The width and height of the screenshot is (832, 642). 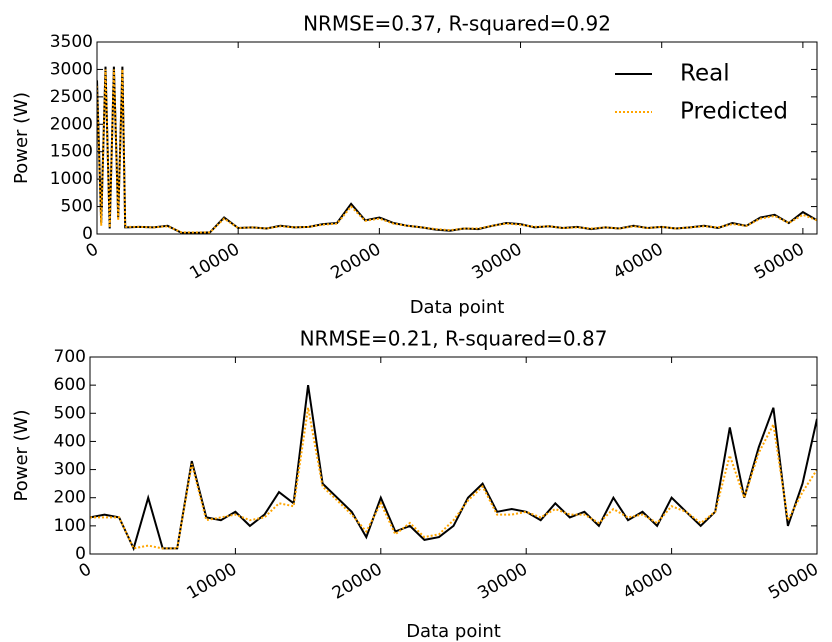 I want to click on y-tick-label: 400, so click(x=70, y=441).